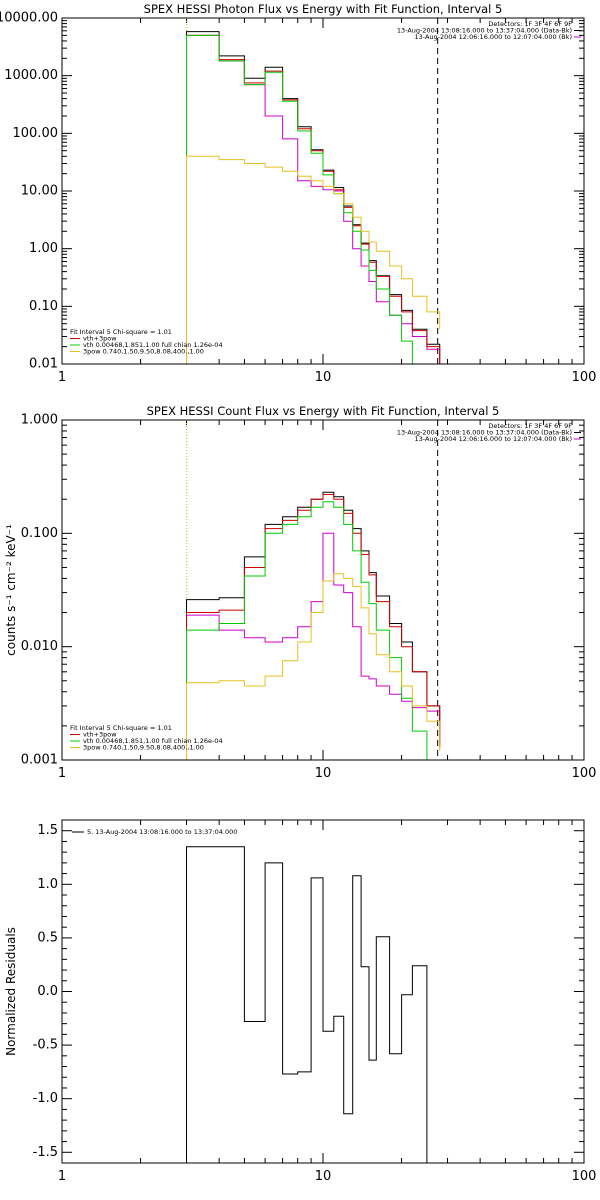  I want to click on y-tick-label: 0.10, so click(43, 306).